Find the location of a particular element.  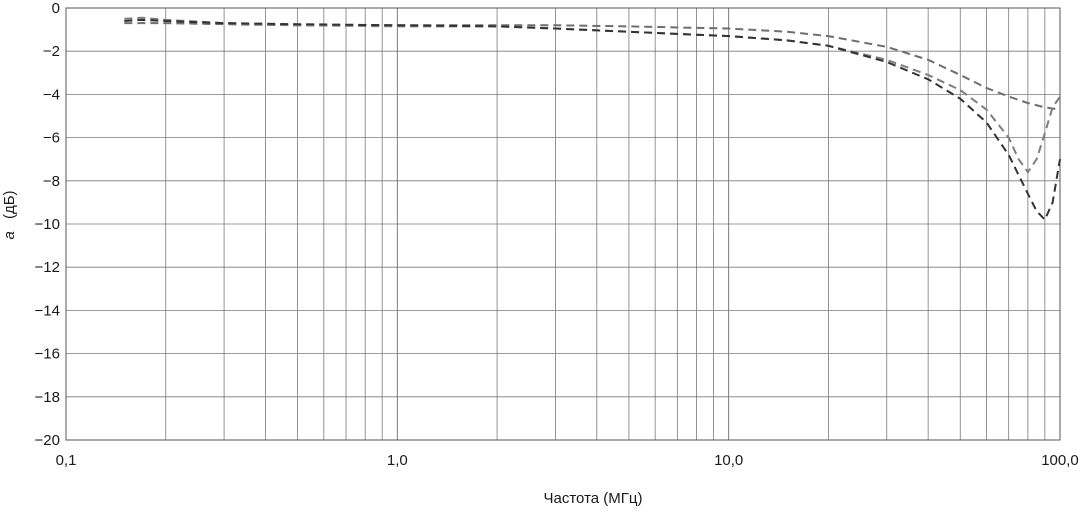

x-tick-label: 0,1 is located at coordinates (66, 460).